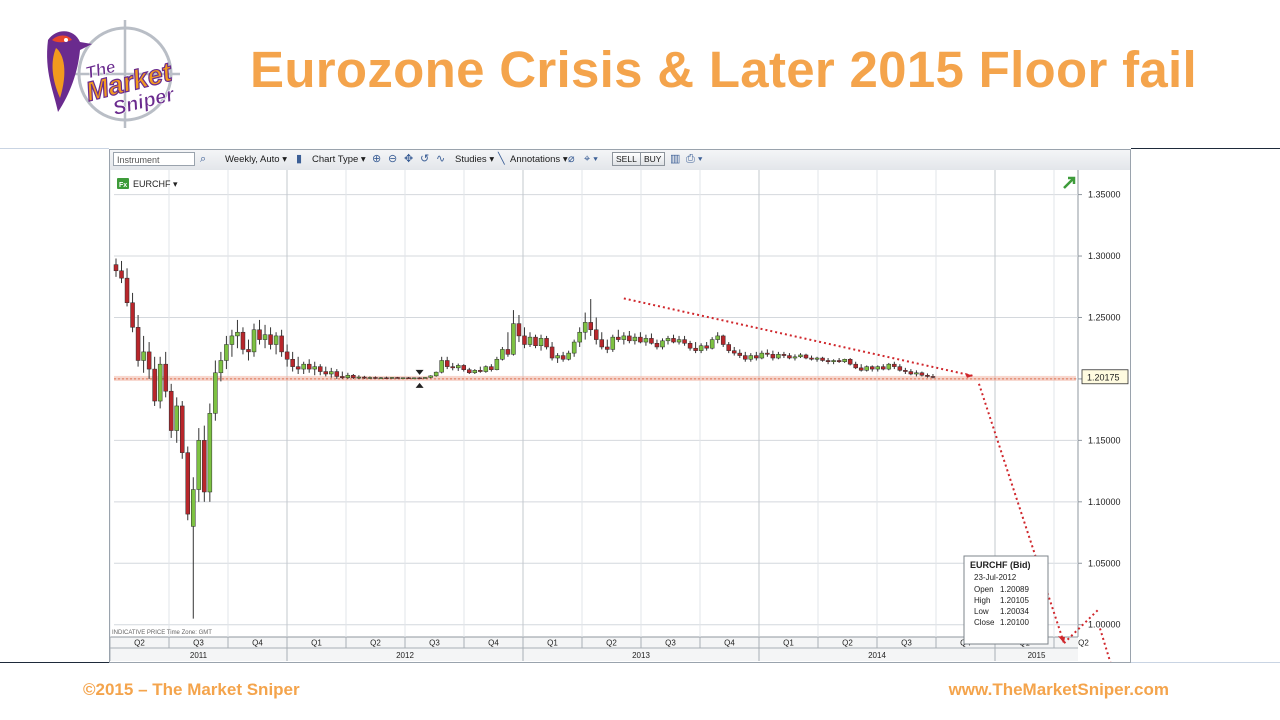 Image resolution: width=1280 pixels, height=720 pixels. Describe the element at coordinates (471, 159) in the screenshot. I see `studies-label: Studies` at that location.